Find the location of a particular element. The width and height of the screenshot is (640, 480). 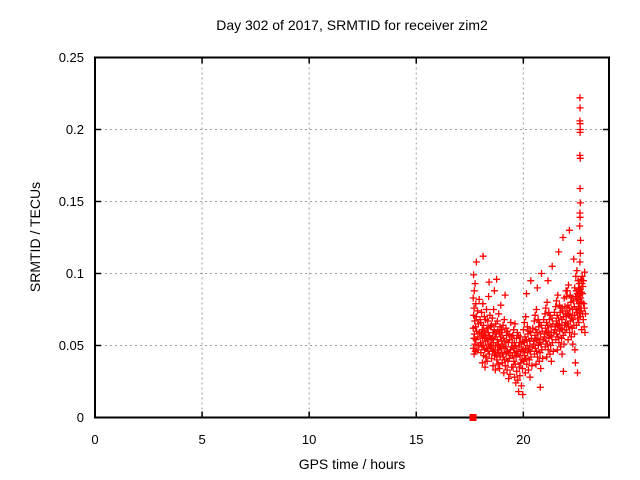

y-tick-label: 0.25 is located at coordinates (71, 57).